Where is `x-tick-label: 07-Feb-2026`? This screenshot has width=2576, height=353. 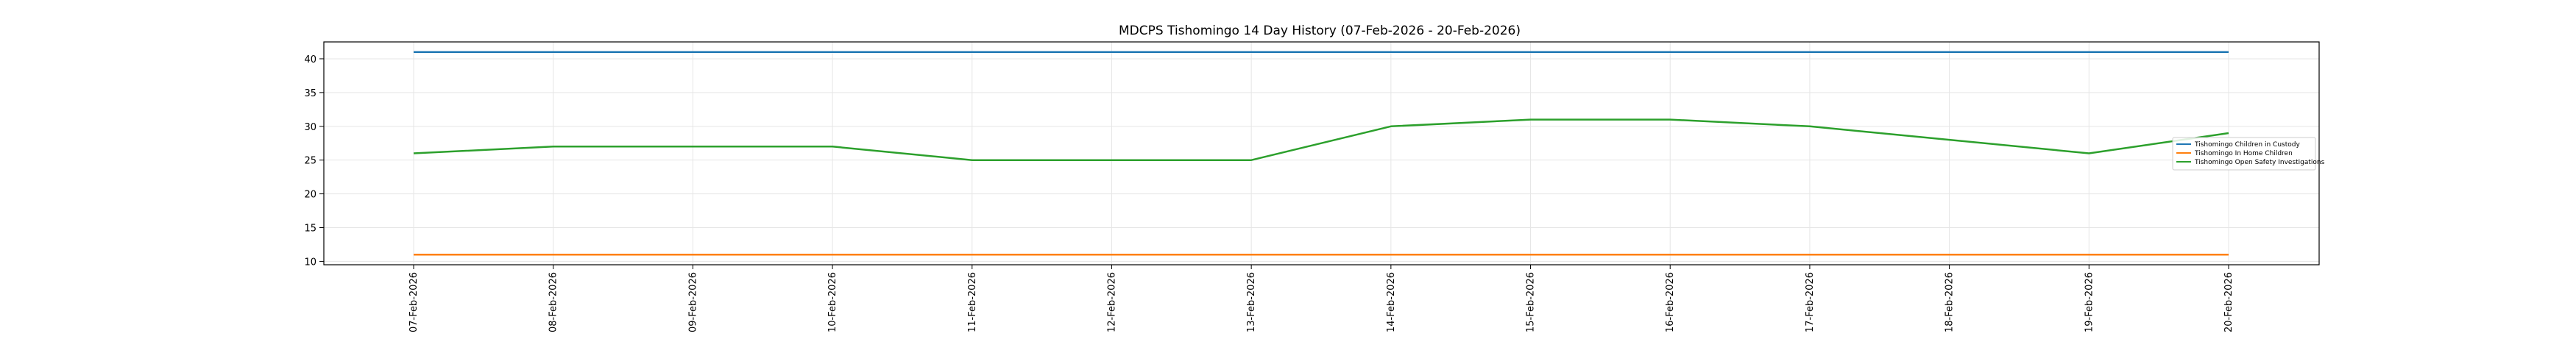
x-tick-label: 07-Feb-2026 is located at coordinates (414, 302).